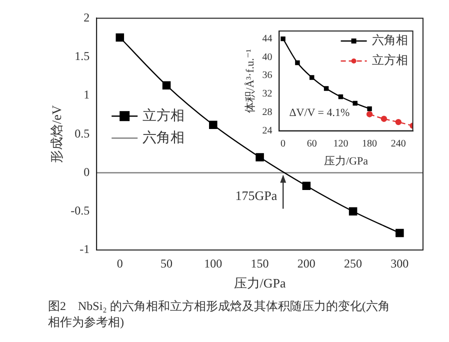 The width and height of the screenshot is (449, 342). Describe the element at coordinates (87, 95) in the screenshot. I see `y-tick-label: 1` at that location.